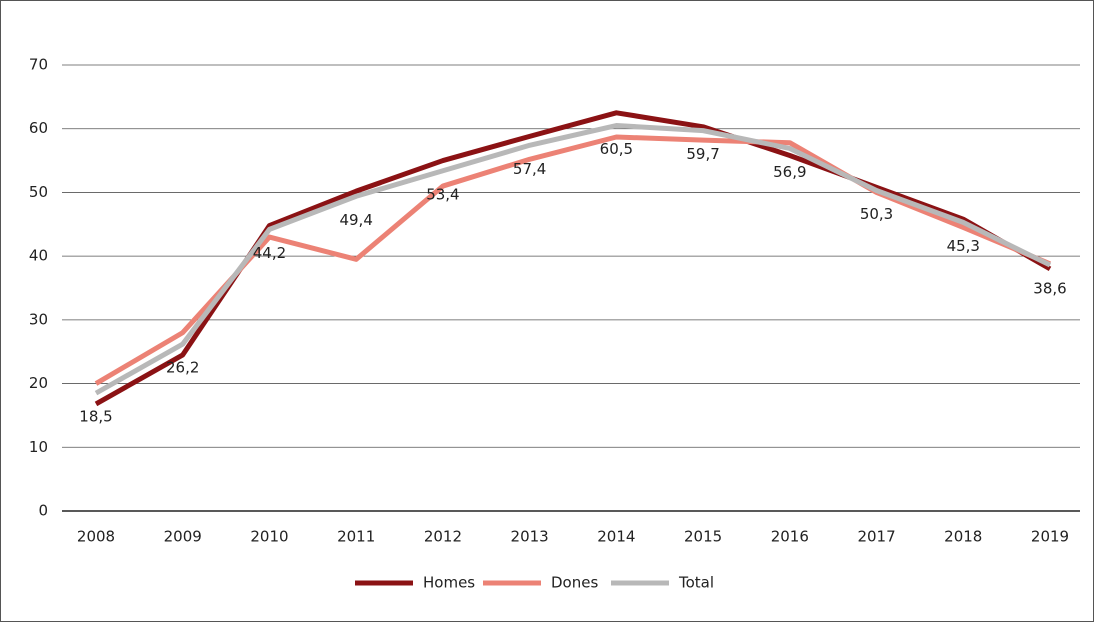  What do you see at coordinates (96, 537) in the screenshot?
I see `x-tick-label: 2008` at bounding box center [96, 537].